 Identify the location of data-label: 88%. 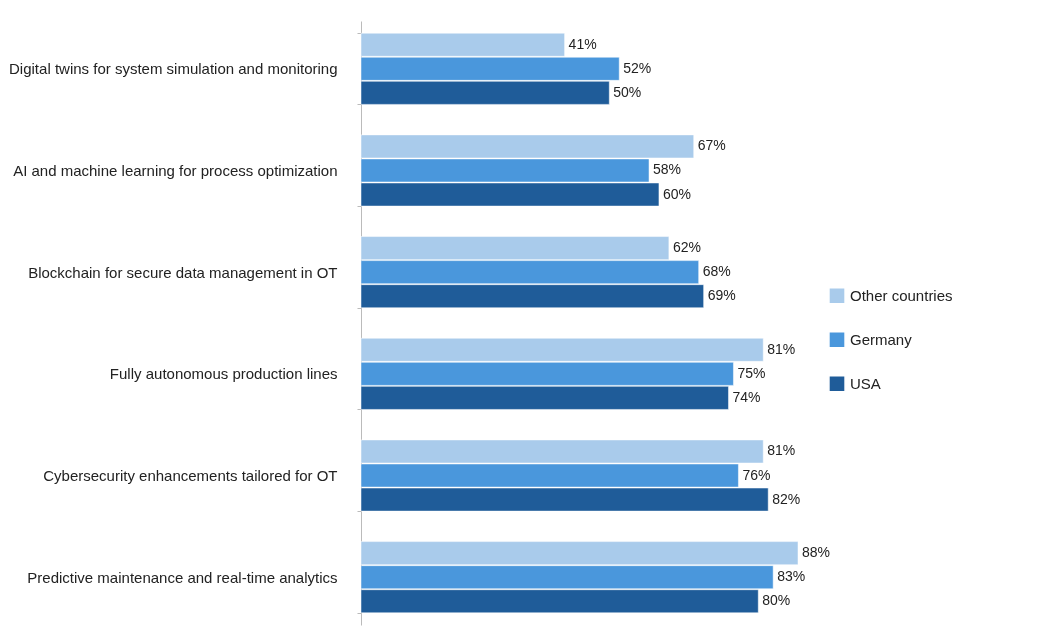
(816, 552).